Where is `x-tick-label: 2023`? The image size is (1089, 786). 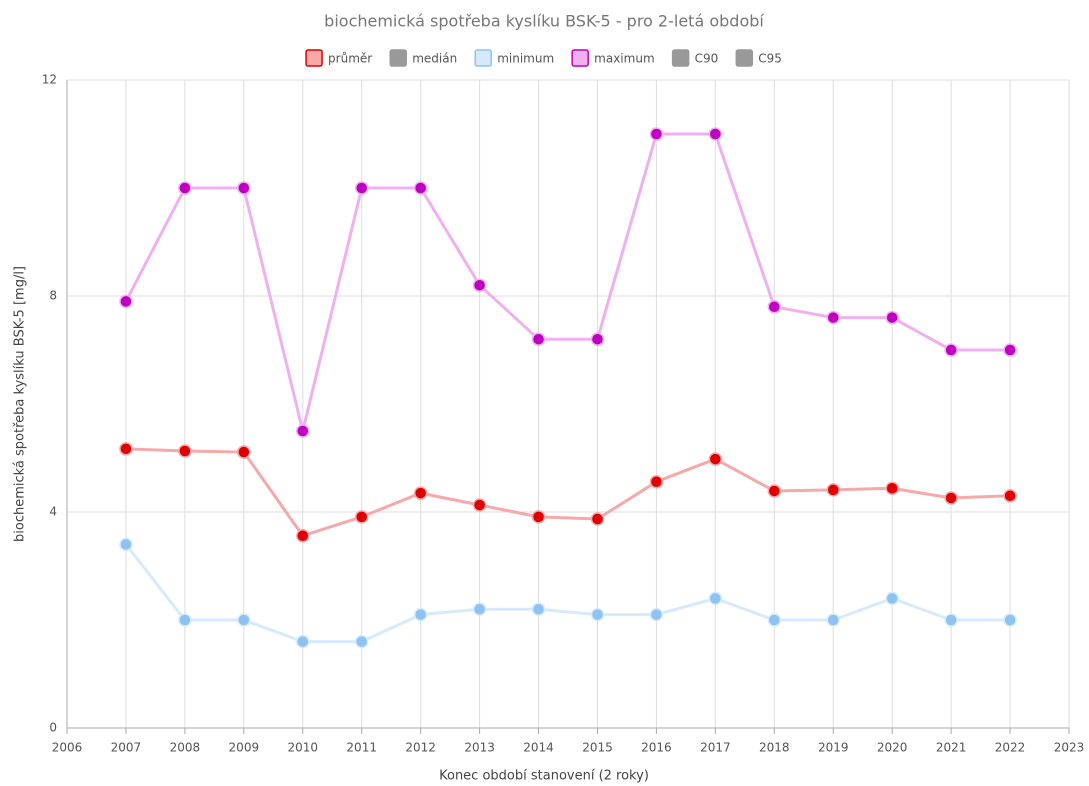 x-tick-label: 2023 is located at coordinates (1069, 748).